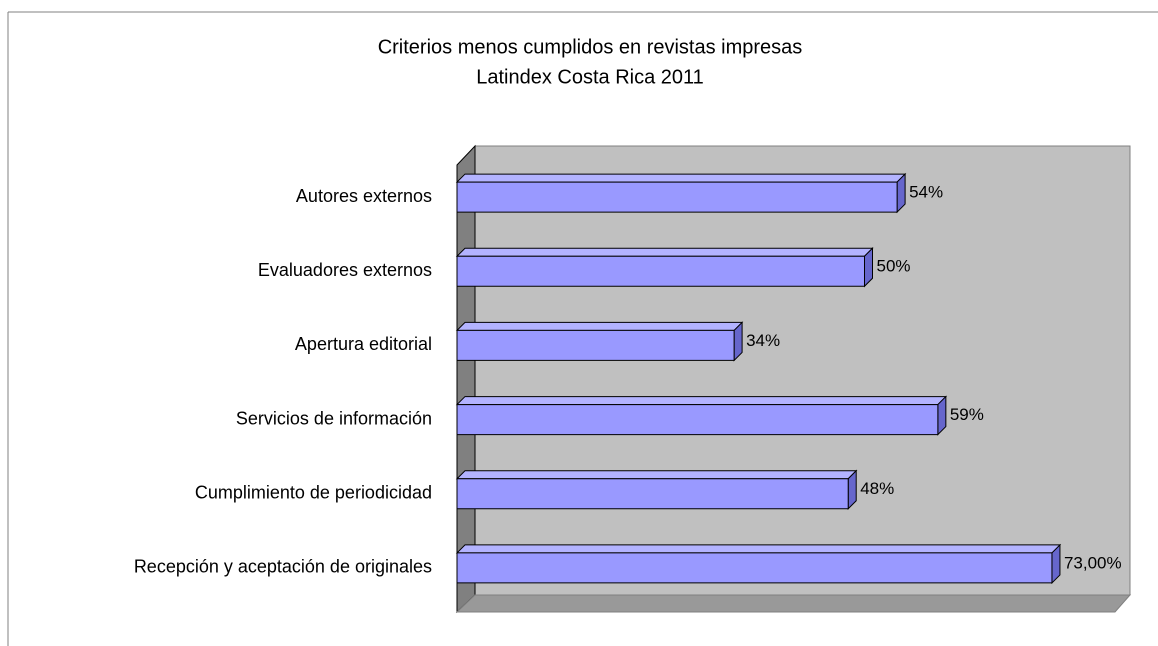  What do you see at coordinates (363, 344) in the screenshot?
I see `category-label: Apertura editorial` at bounding box center [363, 344].